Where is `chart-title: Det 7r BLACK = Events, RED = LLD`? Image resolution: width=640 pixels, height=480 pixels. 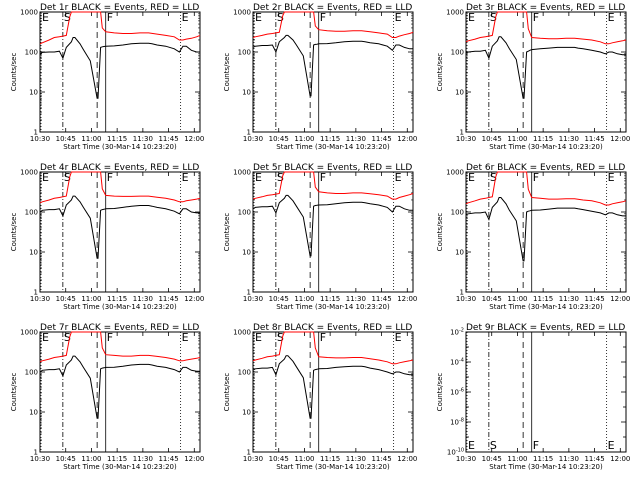 chart-title: Det 7r BLACK = Events, RED = LLD is located at coordinates (119, 328).